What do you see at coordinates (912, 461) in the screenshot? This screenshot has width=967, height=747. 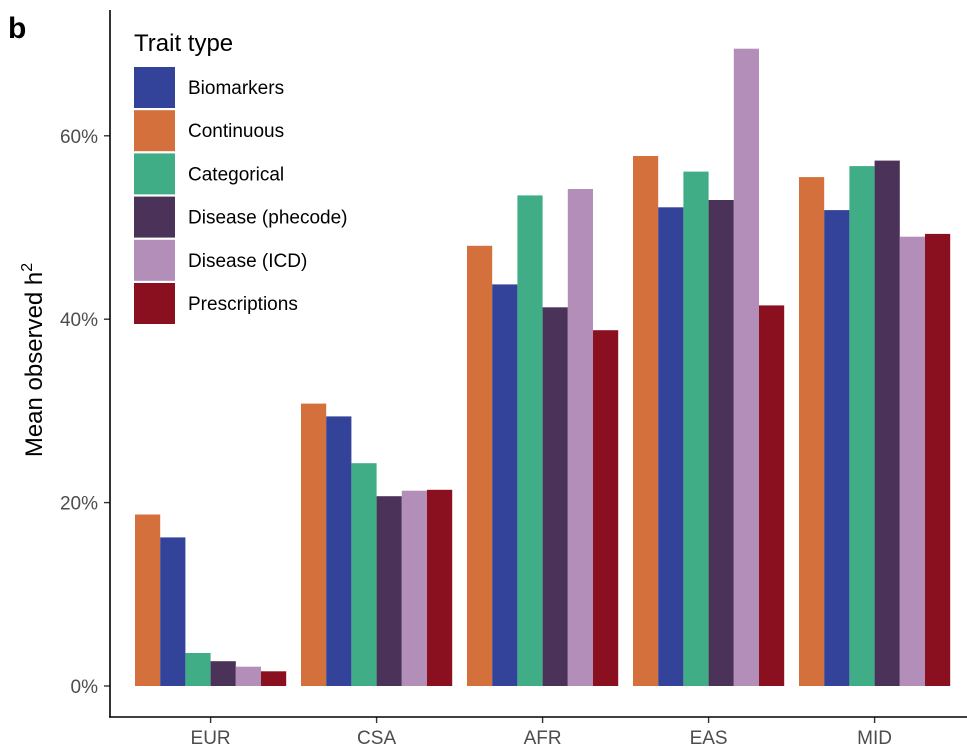 I see `bar-mid-disease-icd` at bounding box center [912, 461].